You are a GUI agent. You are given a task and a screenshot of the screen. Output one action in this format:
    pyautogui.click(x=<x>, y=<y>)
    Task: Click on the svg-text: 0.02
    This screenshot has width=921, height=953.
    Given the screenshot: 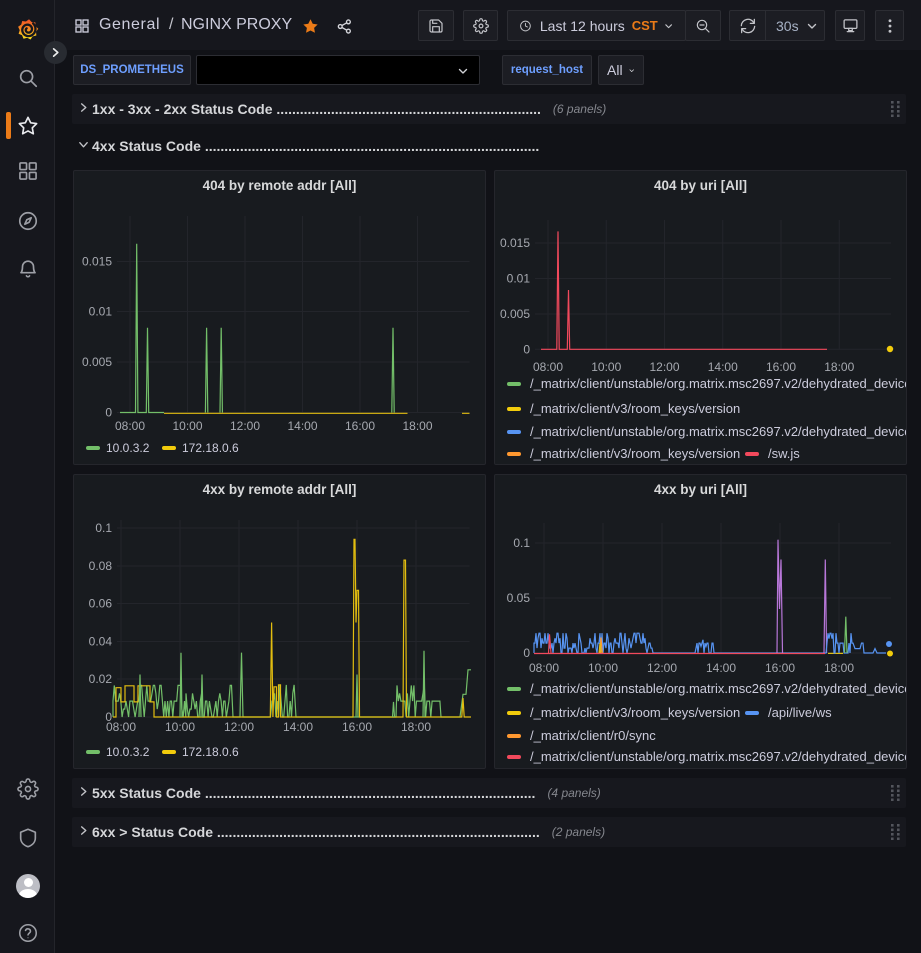 What is the action you would take?
    pyautogui.click(x=101, y=679)
    